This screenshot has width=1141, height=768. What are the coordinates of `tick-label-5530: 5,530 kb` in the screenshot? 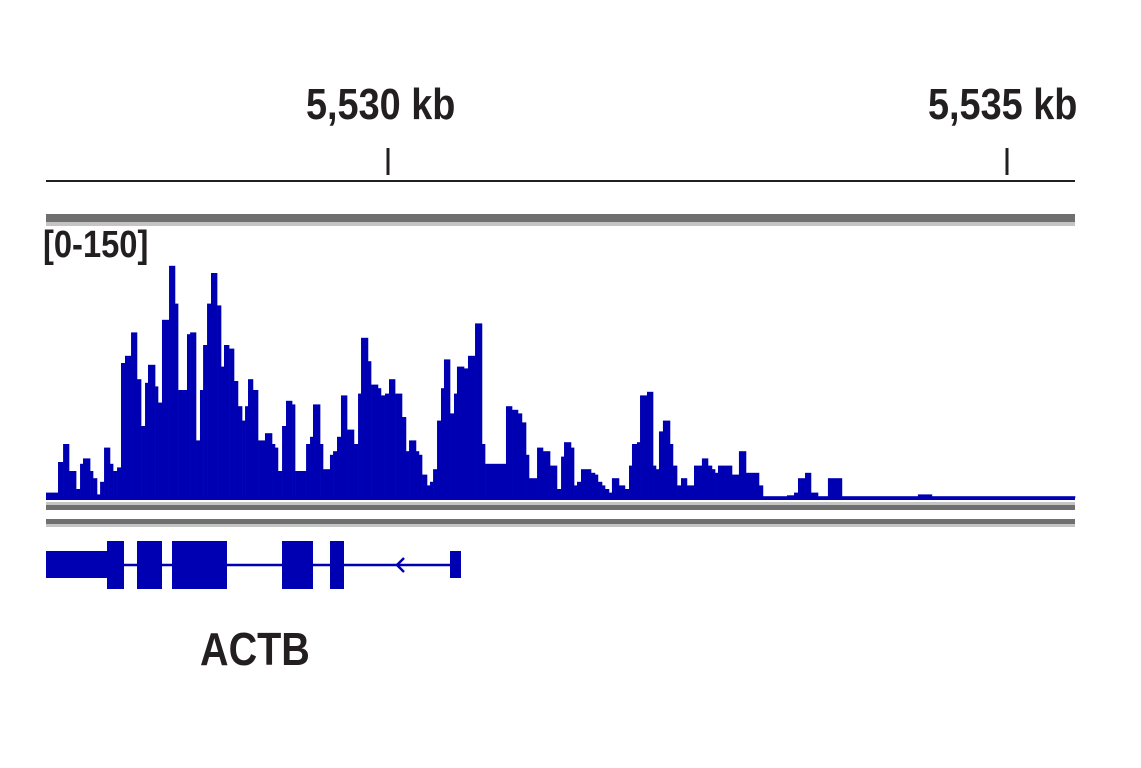 It's located at (381, 104).